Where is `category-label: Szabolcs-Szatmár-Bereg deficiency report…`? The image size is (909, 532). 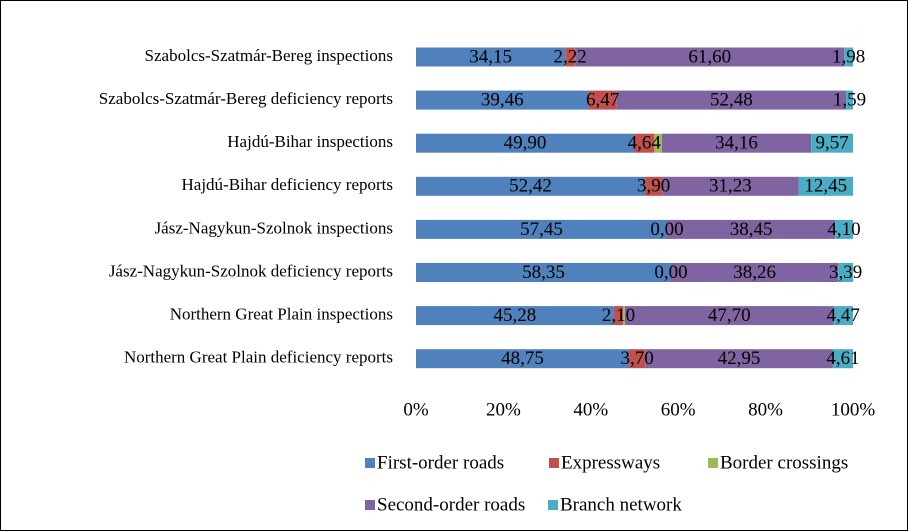
category-label: Szabolcs-Szatmár-Bereg deficiency report… is located at coordinates (246, 98).